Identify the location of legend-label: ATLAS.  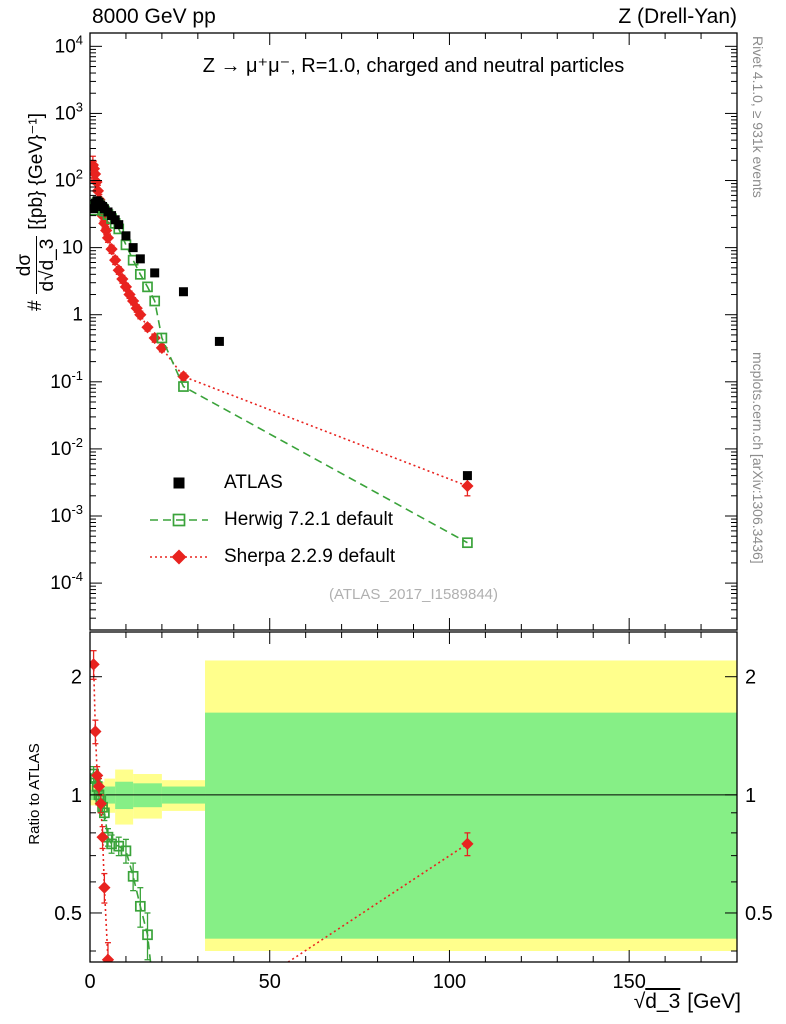
(253, 482).